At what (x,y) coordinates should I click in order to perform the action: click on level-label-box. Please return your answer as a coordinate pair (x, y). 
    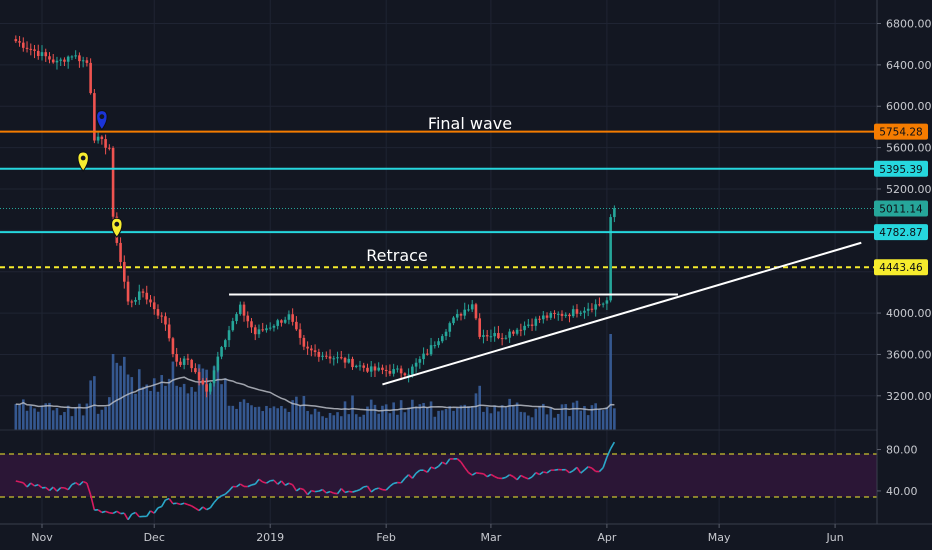
    Looking at the image, I should click on (901, 131).